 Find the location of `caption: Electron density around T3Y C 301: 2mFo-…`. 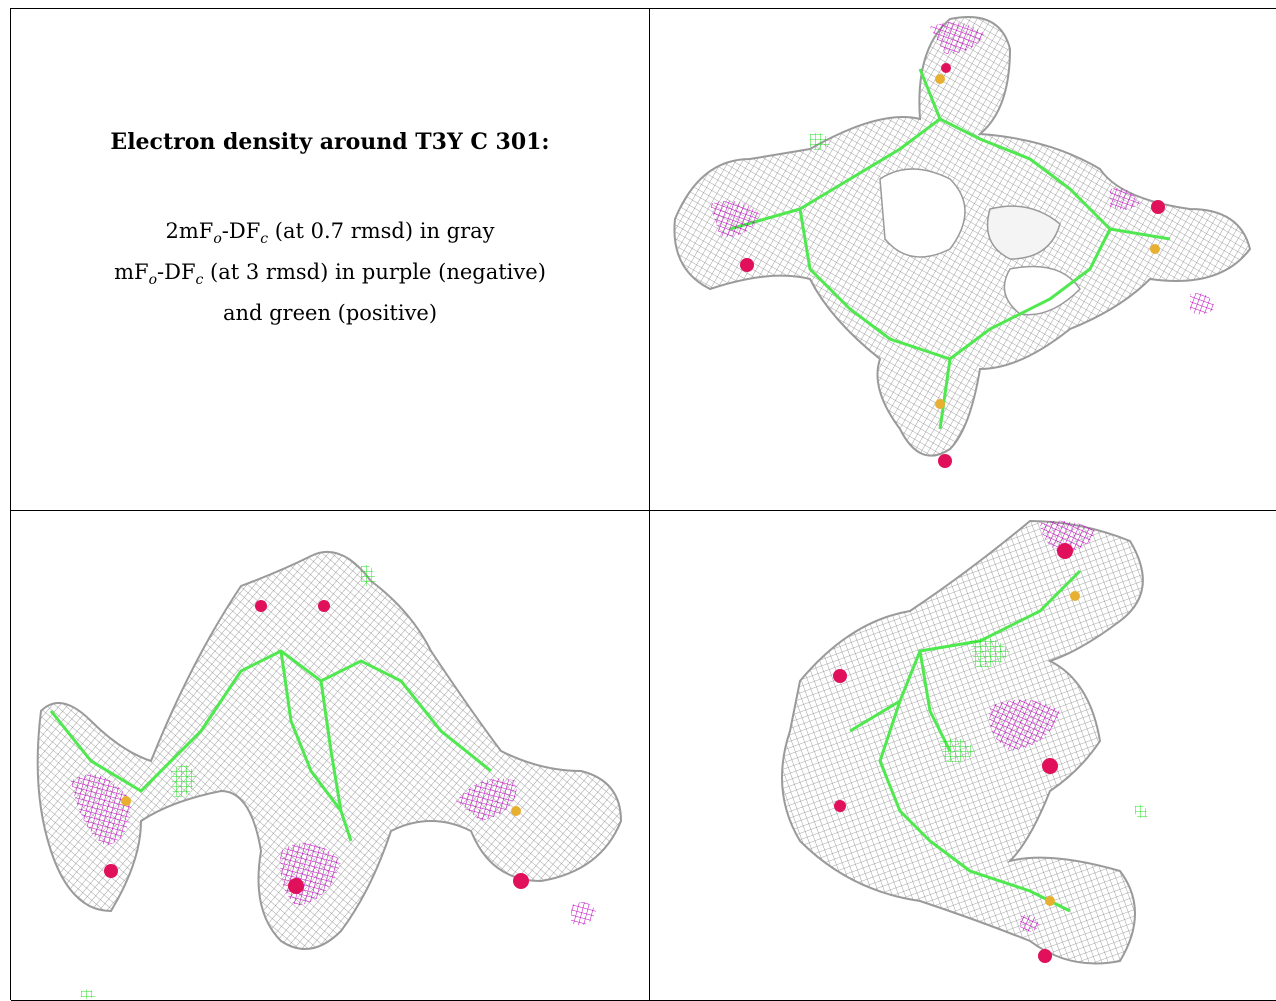

caption: Electron density around T3Y C 301: 2mFo-… is located at coordinates (330, 229).